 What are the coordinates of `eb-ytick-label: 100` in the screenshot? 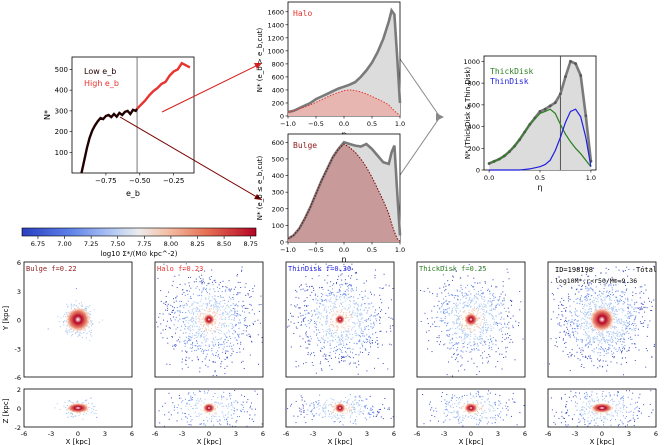 It's located at (61, 153).